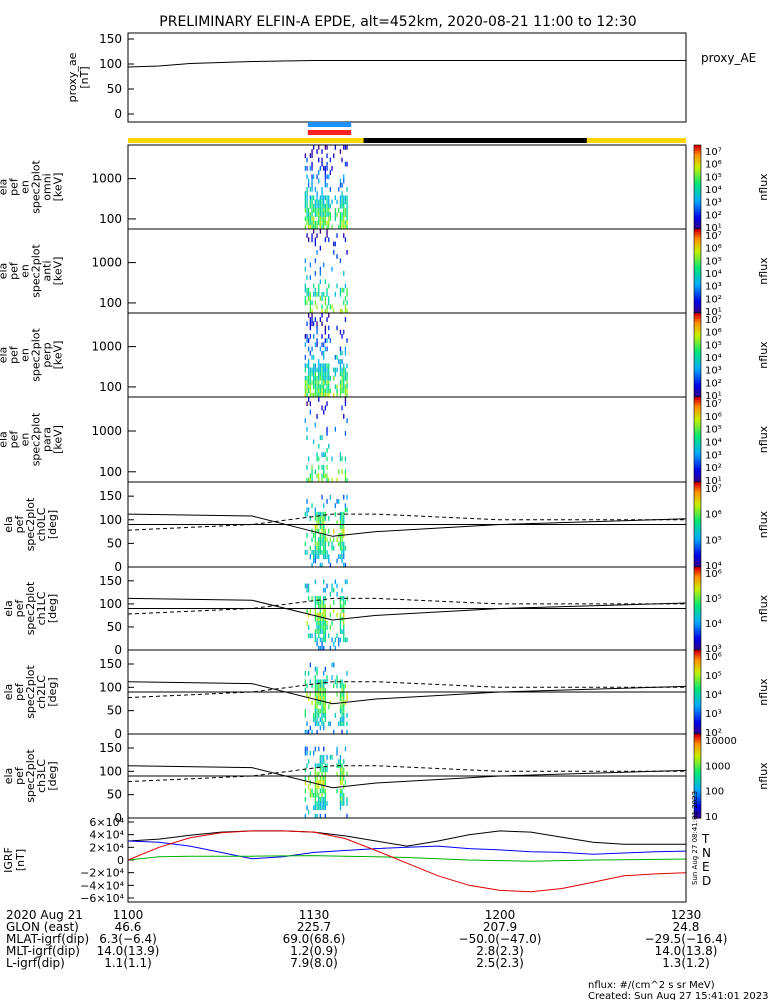 Image resolution: width=775 pixels, height=1000 pixels. Describe the element at coordinates (14, 439) in the screenshot. I see `ylabel-para-1: pef` at that location.